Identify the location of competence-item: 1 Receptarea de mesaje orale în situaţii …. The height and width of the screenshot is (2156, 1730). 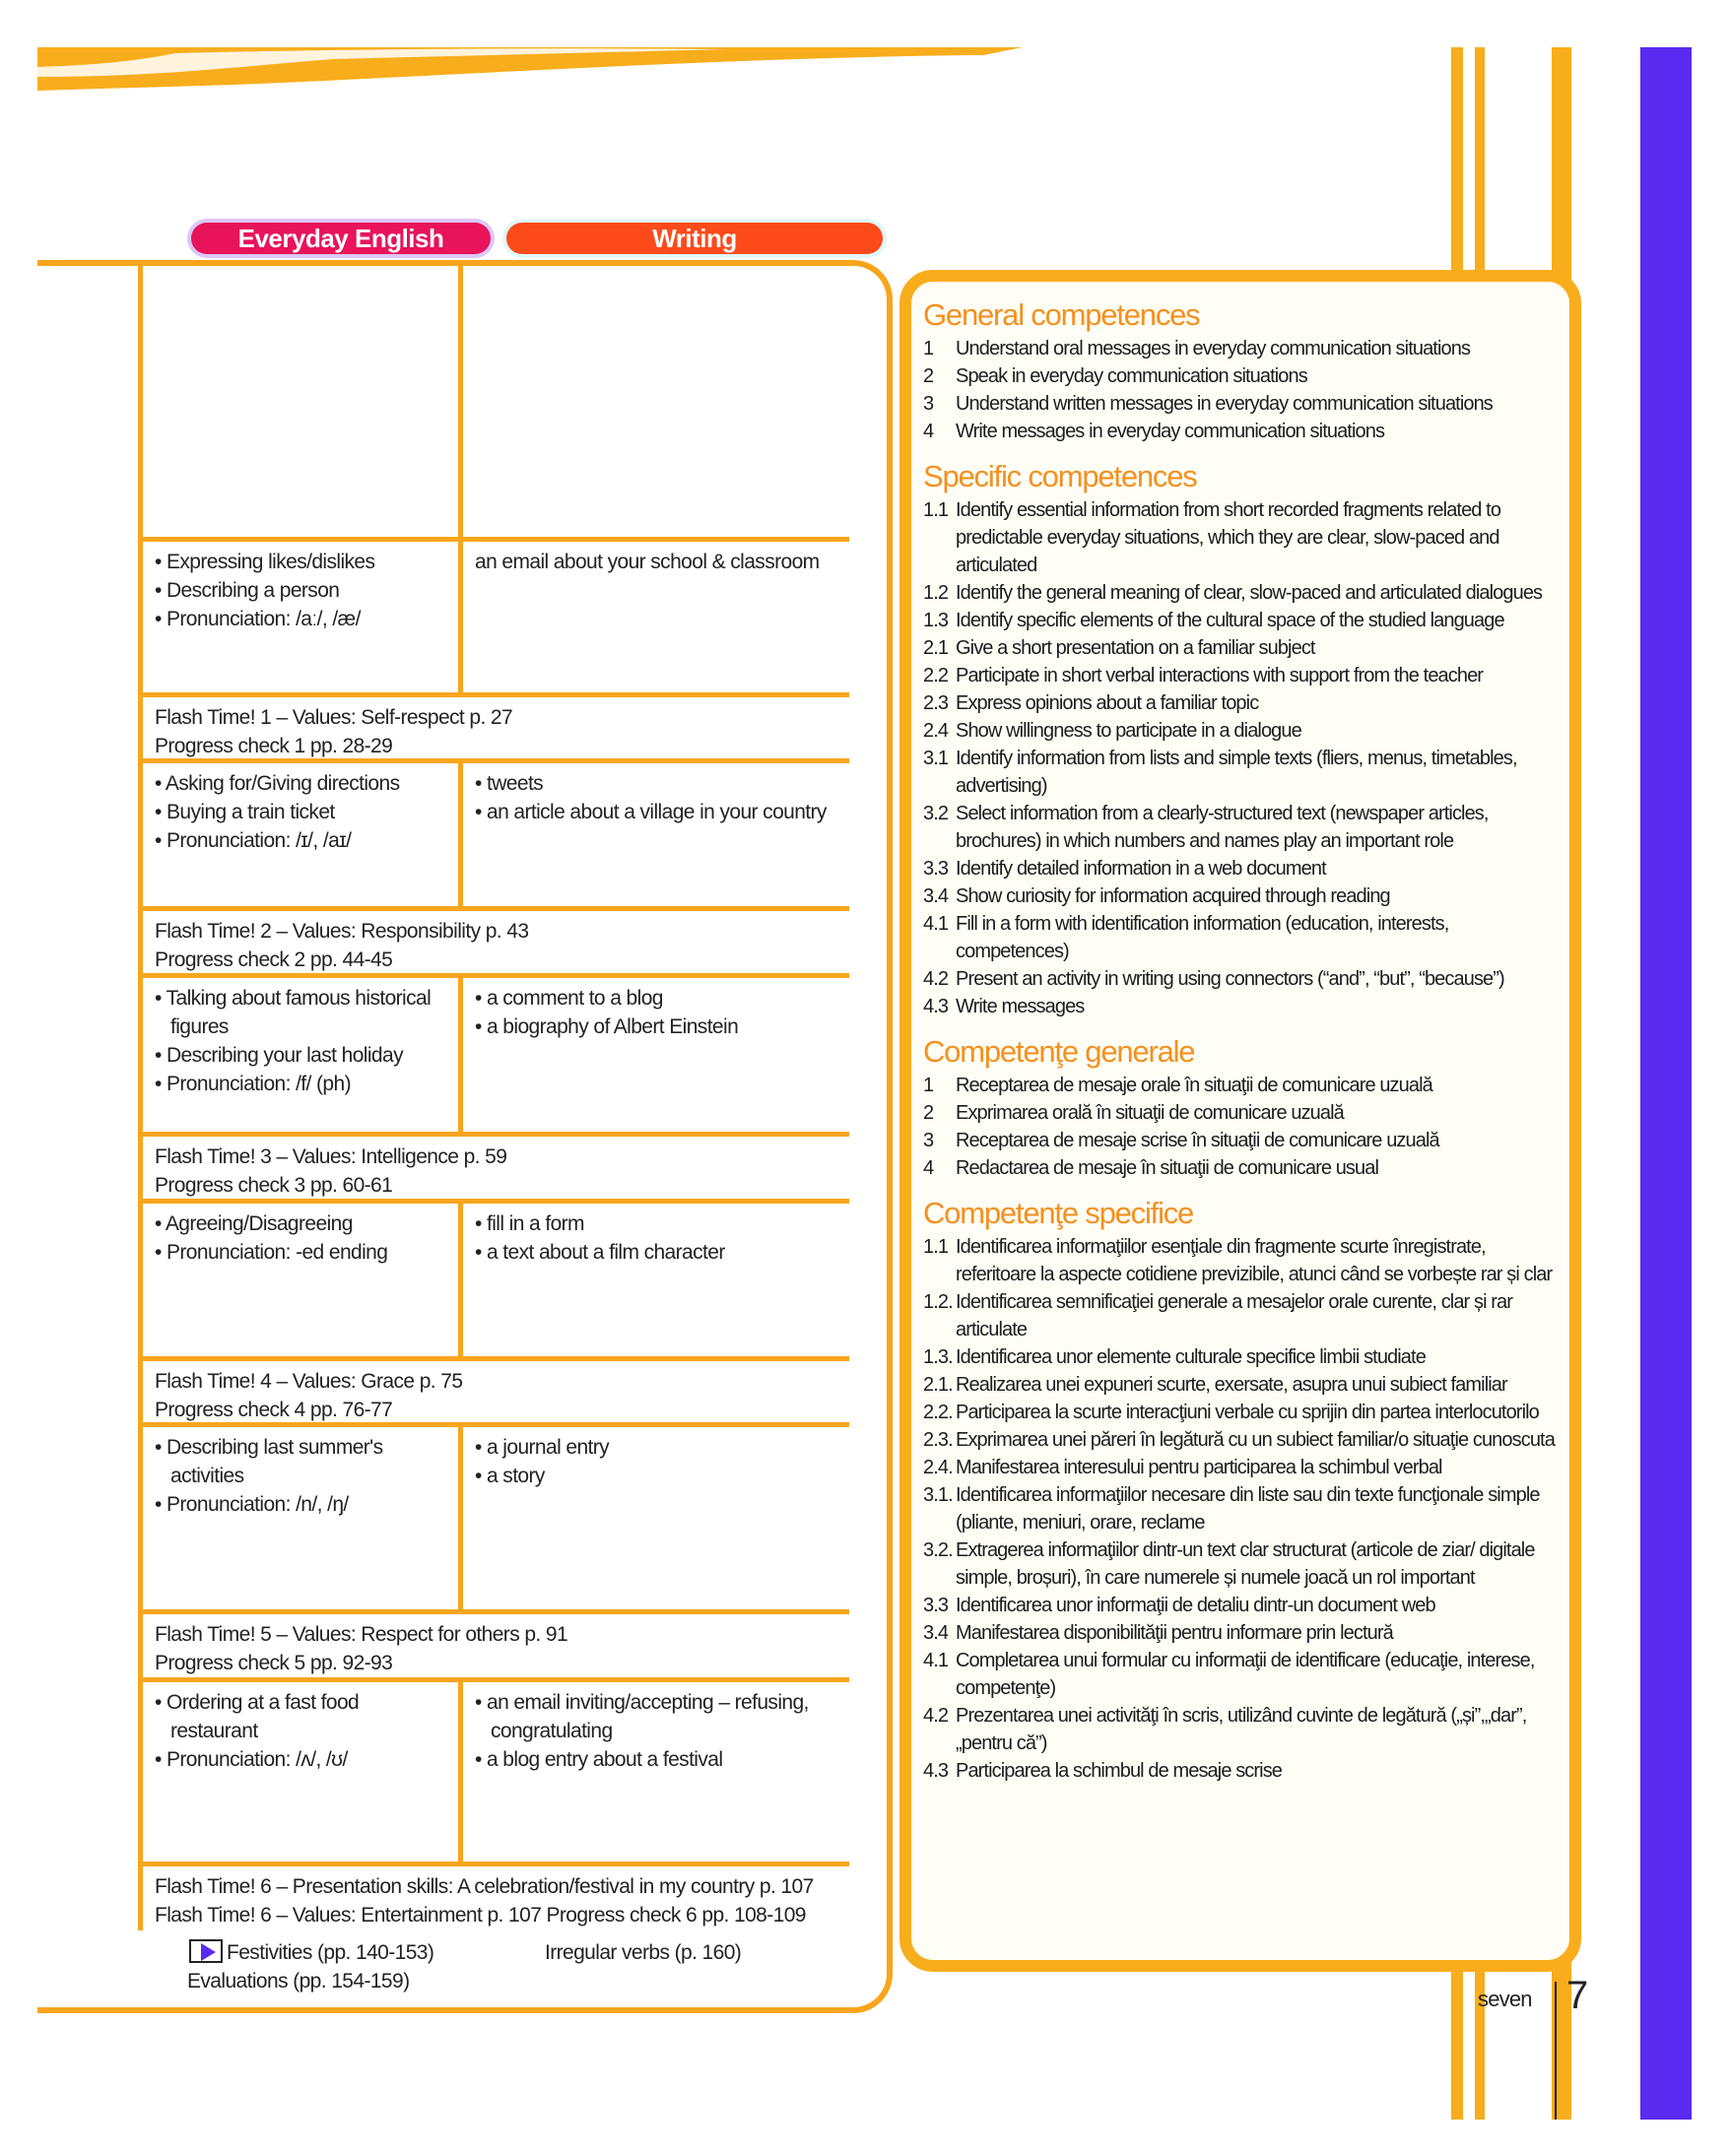
(1241, 1086).